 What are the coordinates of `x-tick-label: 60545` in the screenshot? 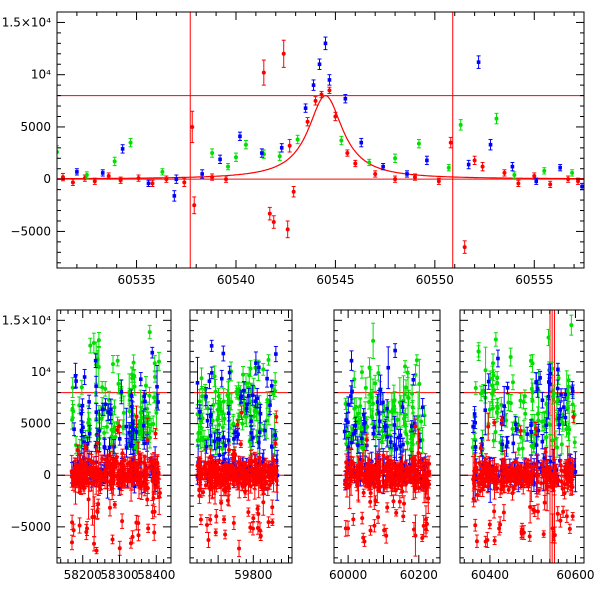 It's located at (335, 280).